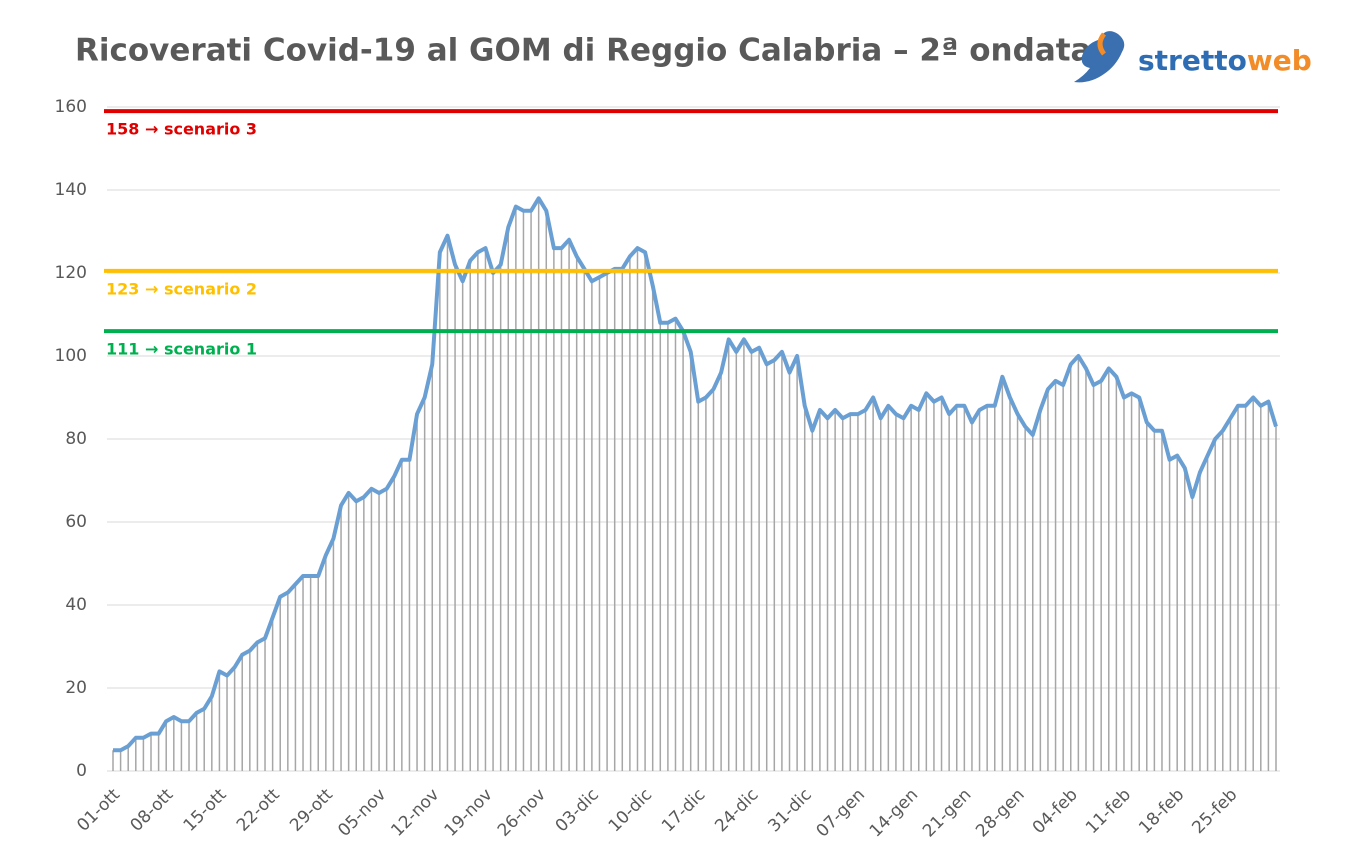 This screenshot has height=866, width=1361. What do you see at coordinates (71, 356) in the screenshot?
I see `y-tick-label: 100` at bounding box center [71, 356].